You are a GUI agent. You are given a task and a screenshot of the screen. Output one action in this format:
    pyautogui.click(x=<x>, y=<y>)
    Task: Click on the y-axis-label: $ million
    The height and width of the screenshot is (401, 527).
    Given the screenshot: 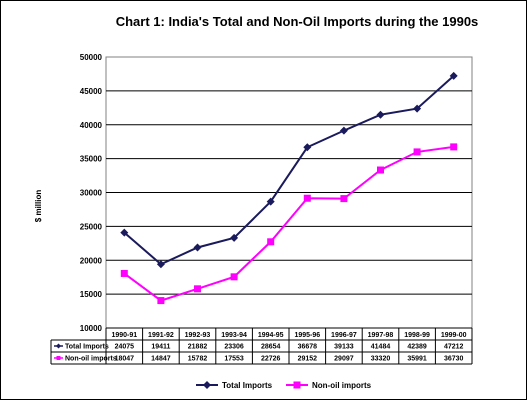 What is the action you would take?
    pyautogui.click(x=38, y=206)
    